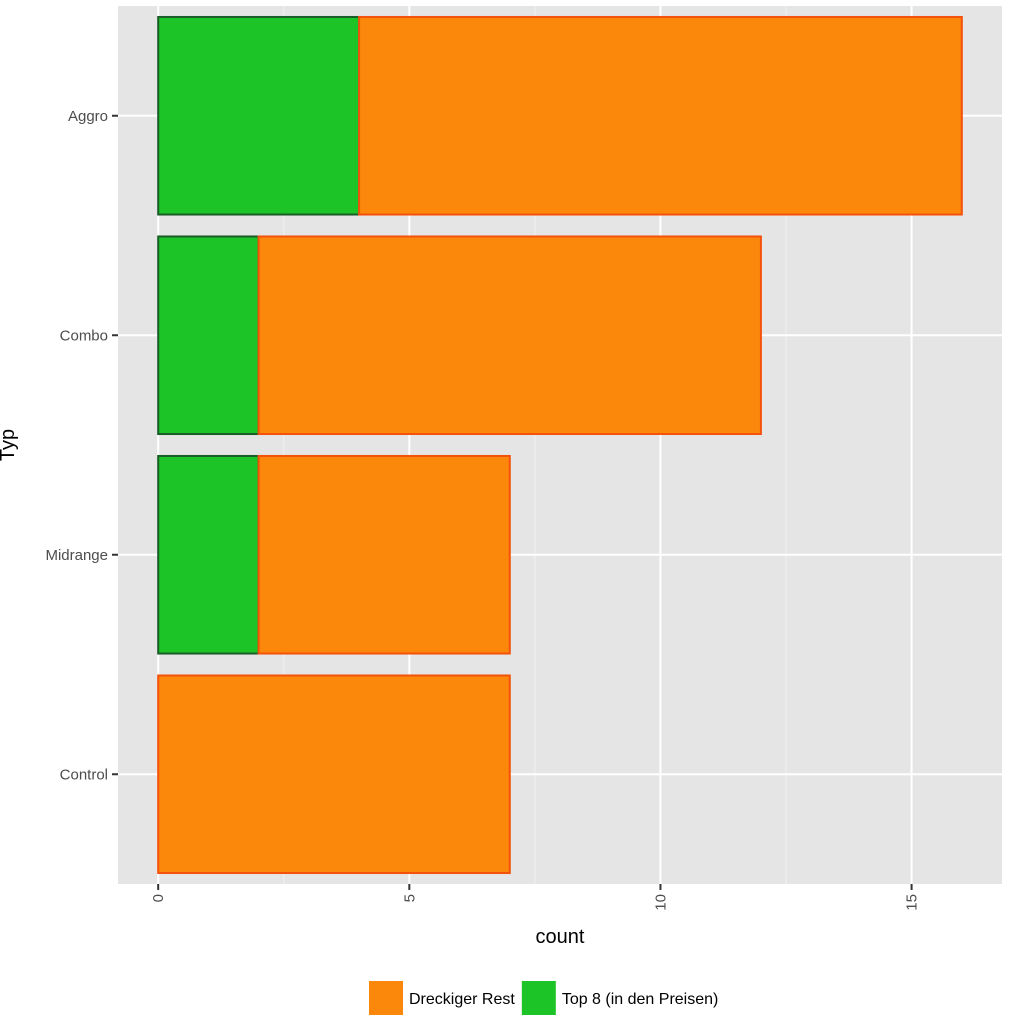 The width and height of the screenshot is (1011, 1024). I want to click on x-axis-title: count, so click(560, 937).